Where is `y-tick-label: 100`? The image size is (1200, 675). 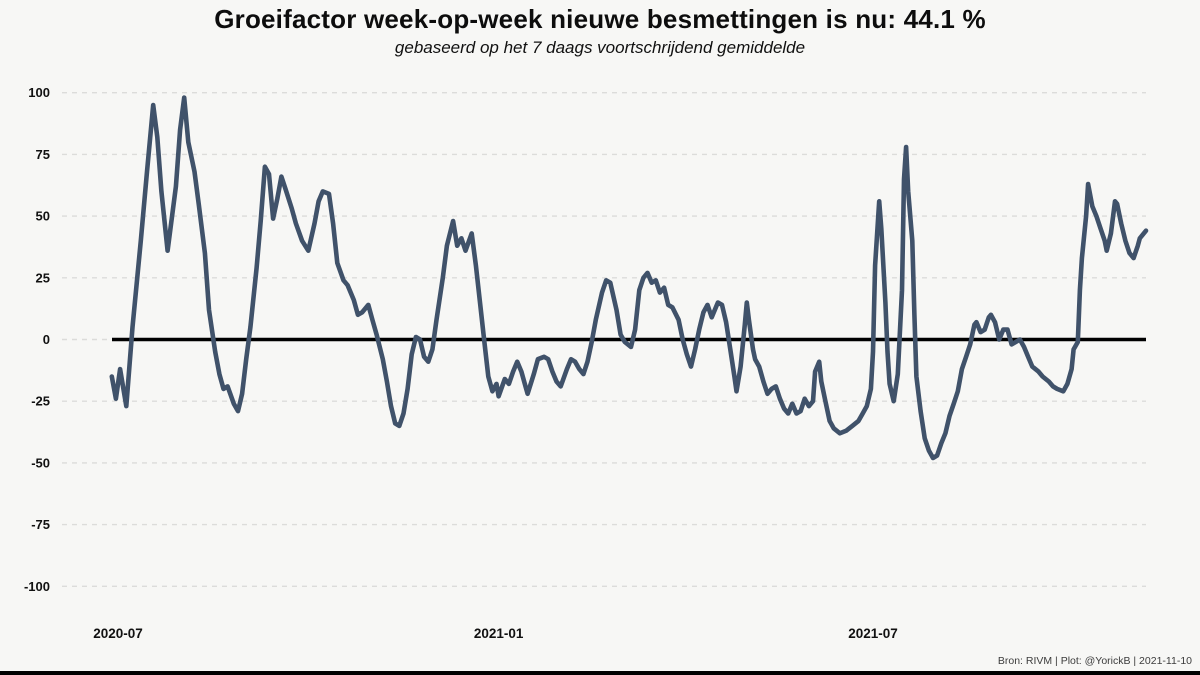 y-tick-label: 100 is located at coordinates (39, 92).